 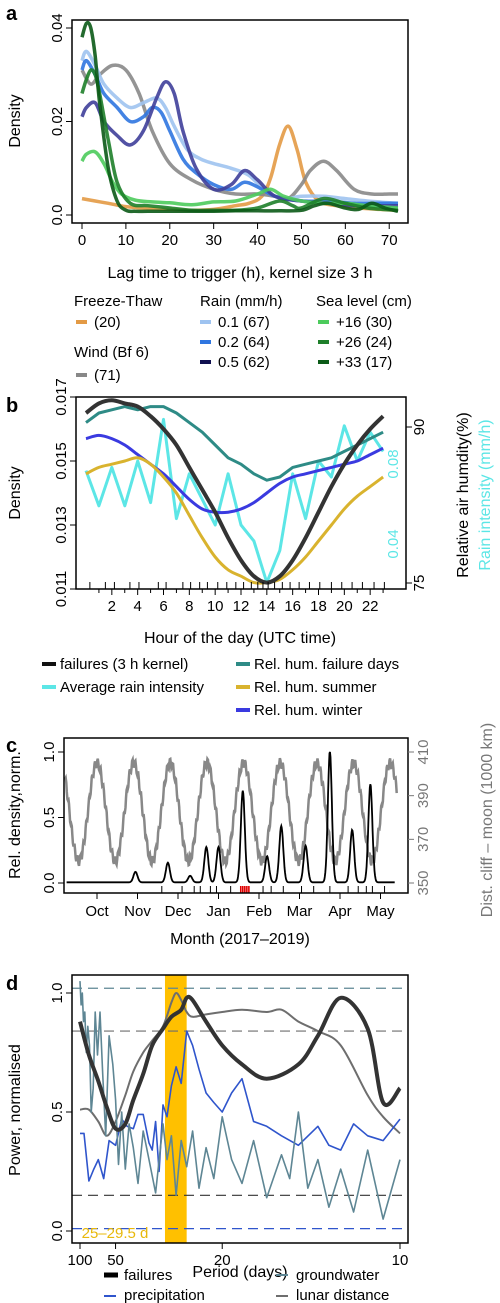 I want to click on panel-b-x-title: Hour of the day (UTC time), so click(x=240, y=638).